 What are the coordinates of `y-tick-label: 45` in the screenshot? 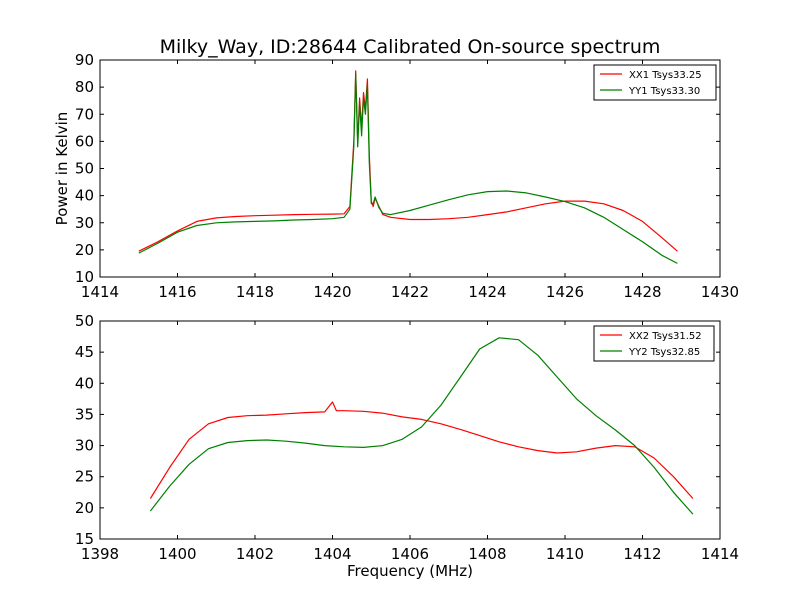 It's located at (84, 352).